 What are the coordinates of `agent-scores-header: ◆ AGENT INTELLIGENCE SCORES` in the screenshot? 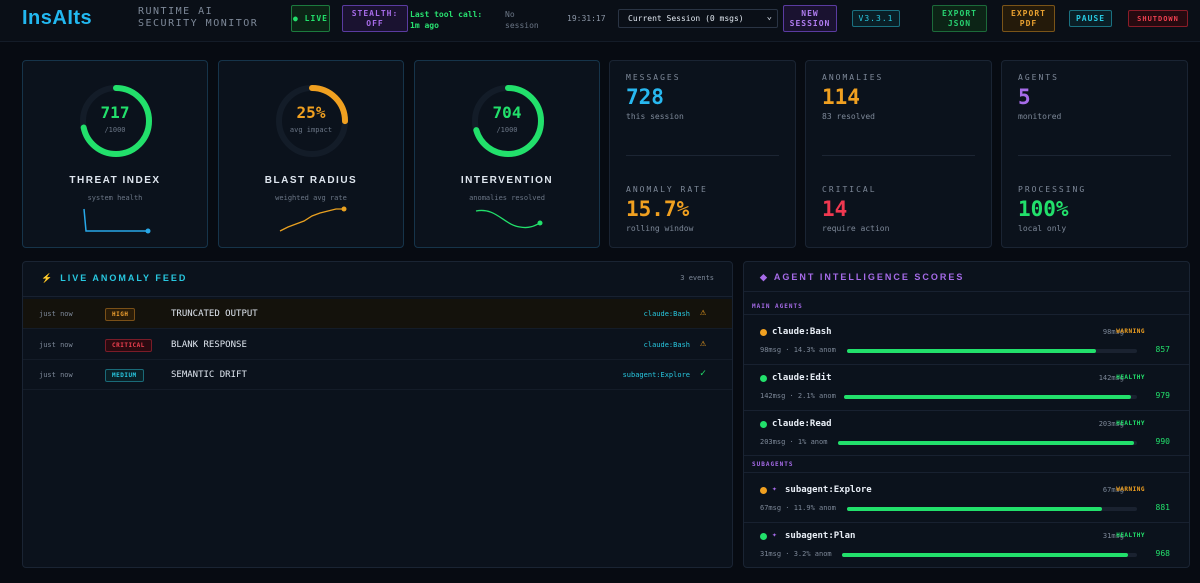 It's located at (966, 277).